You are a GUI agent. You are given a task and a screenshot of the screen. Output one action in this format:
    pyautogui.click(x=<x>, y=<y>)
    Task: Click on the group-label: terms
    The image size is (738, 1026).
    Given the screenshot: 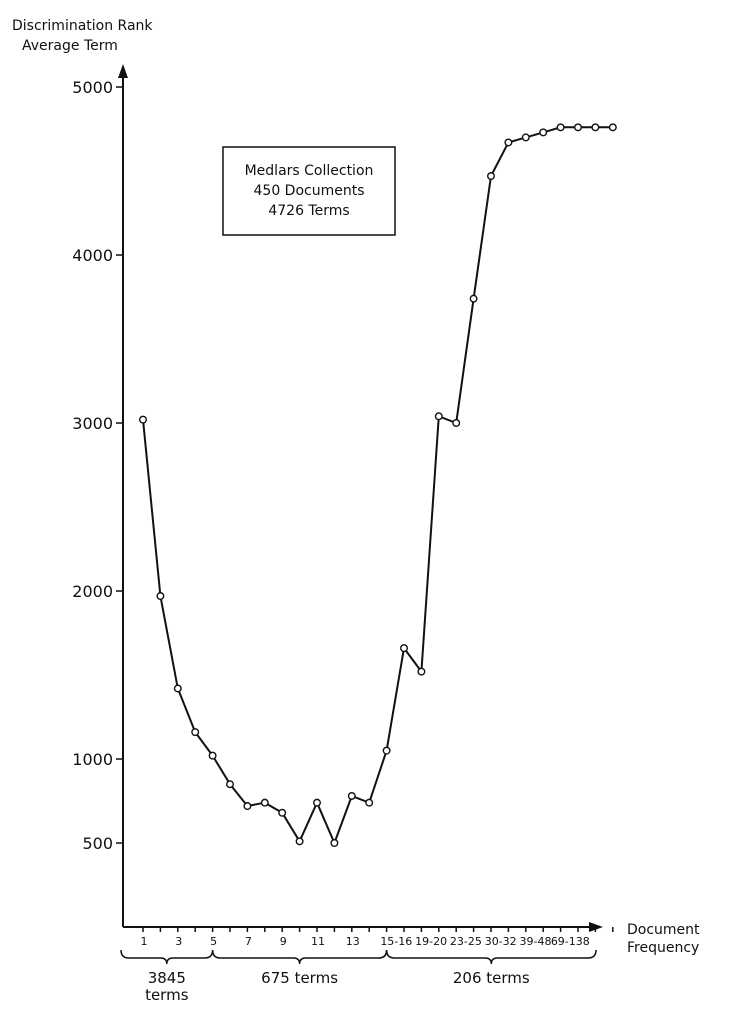 What is the action you would take?
    pyautogui.click(x=167, y=995)
    